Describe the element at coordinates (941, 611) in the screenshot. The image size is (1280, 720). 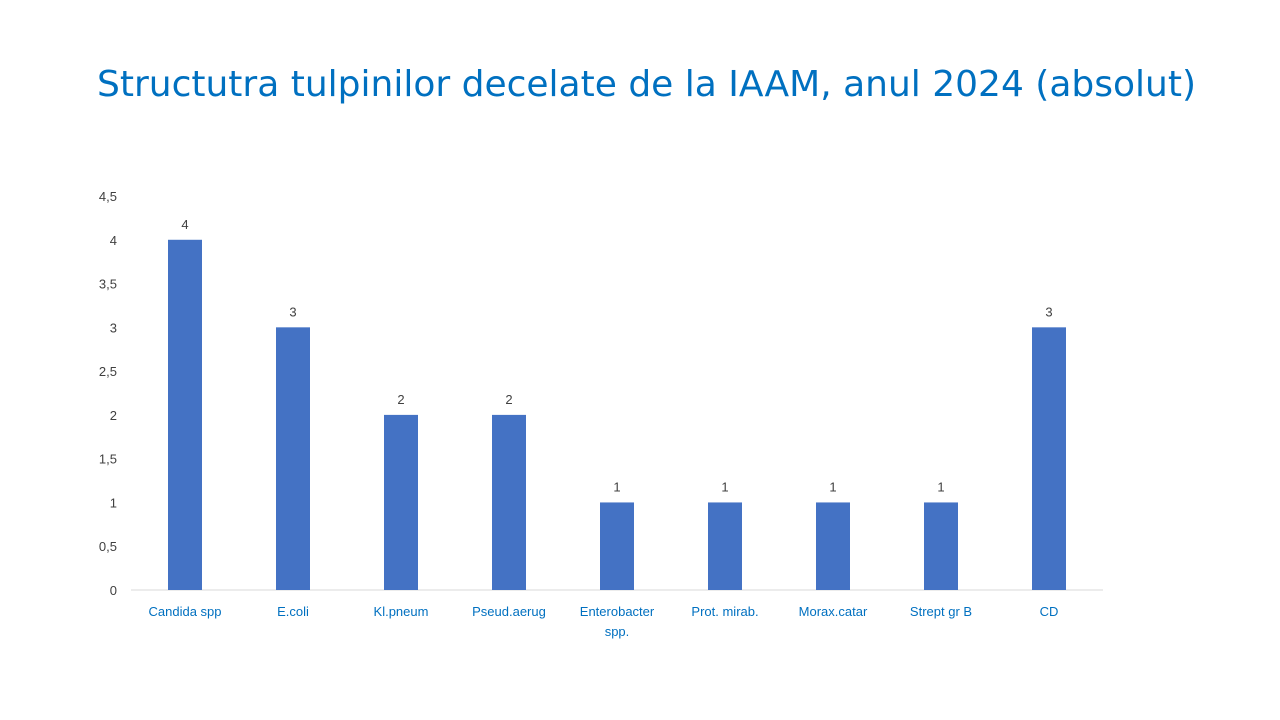
I see `x-axis-tick-label: Strept gr B` at that location.